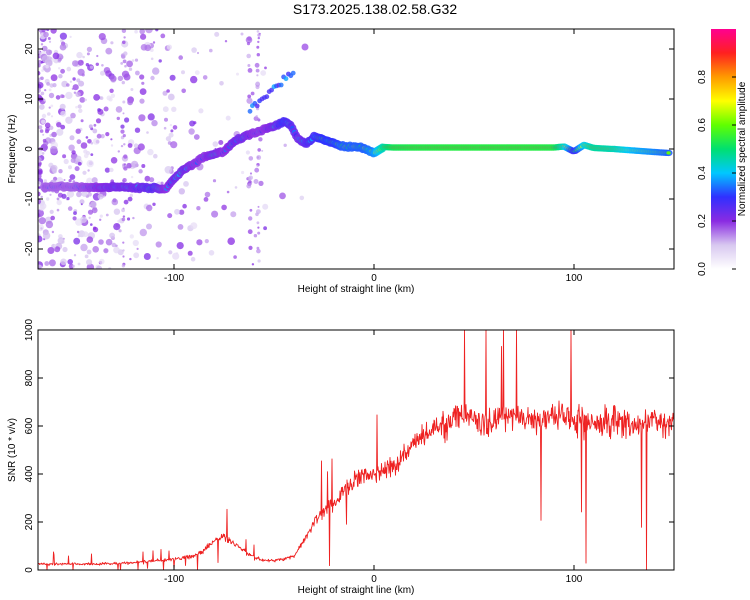  Describe the element at coordinates (702, 269) in the screenshot. I see `colorbar-tick-label: 0.0` at that location.